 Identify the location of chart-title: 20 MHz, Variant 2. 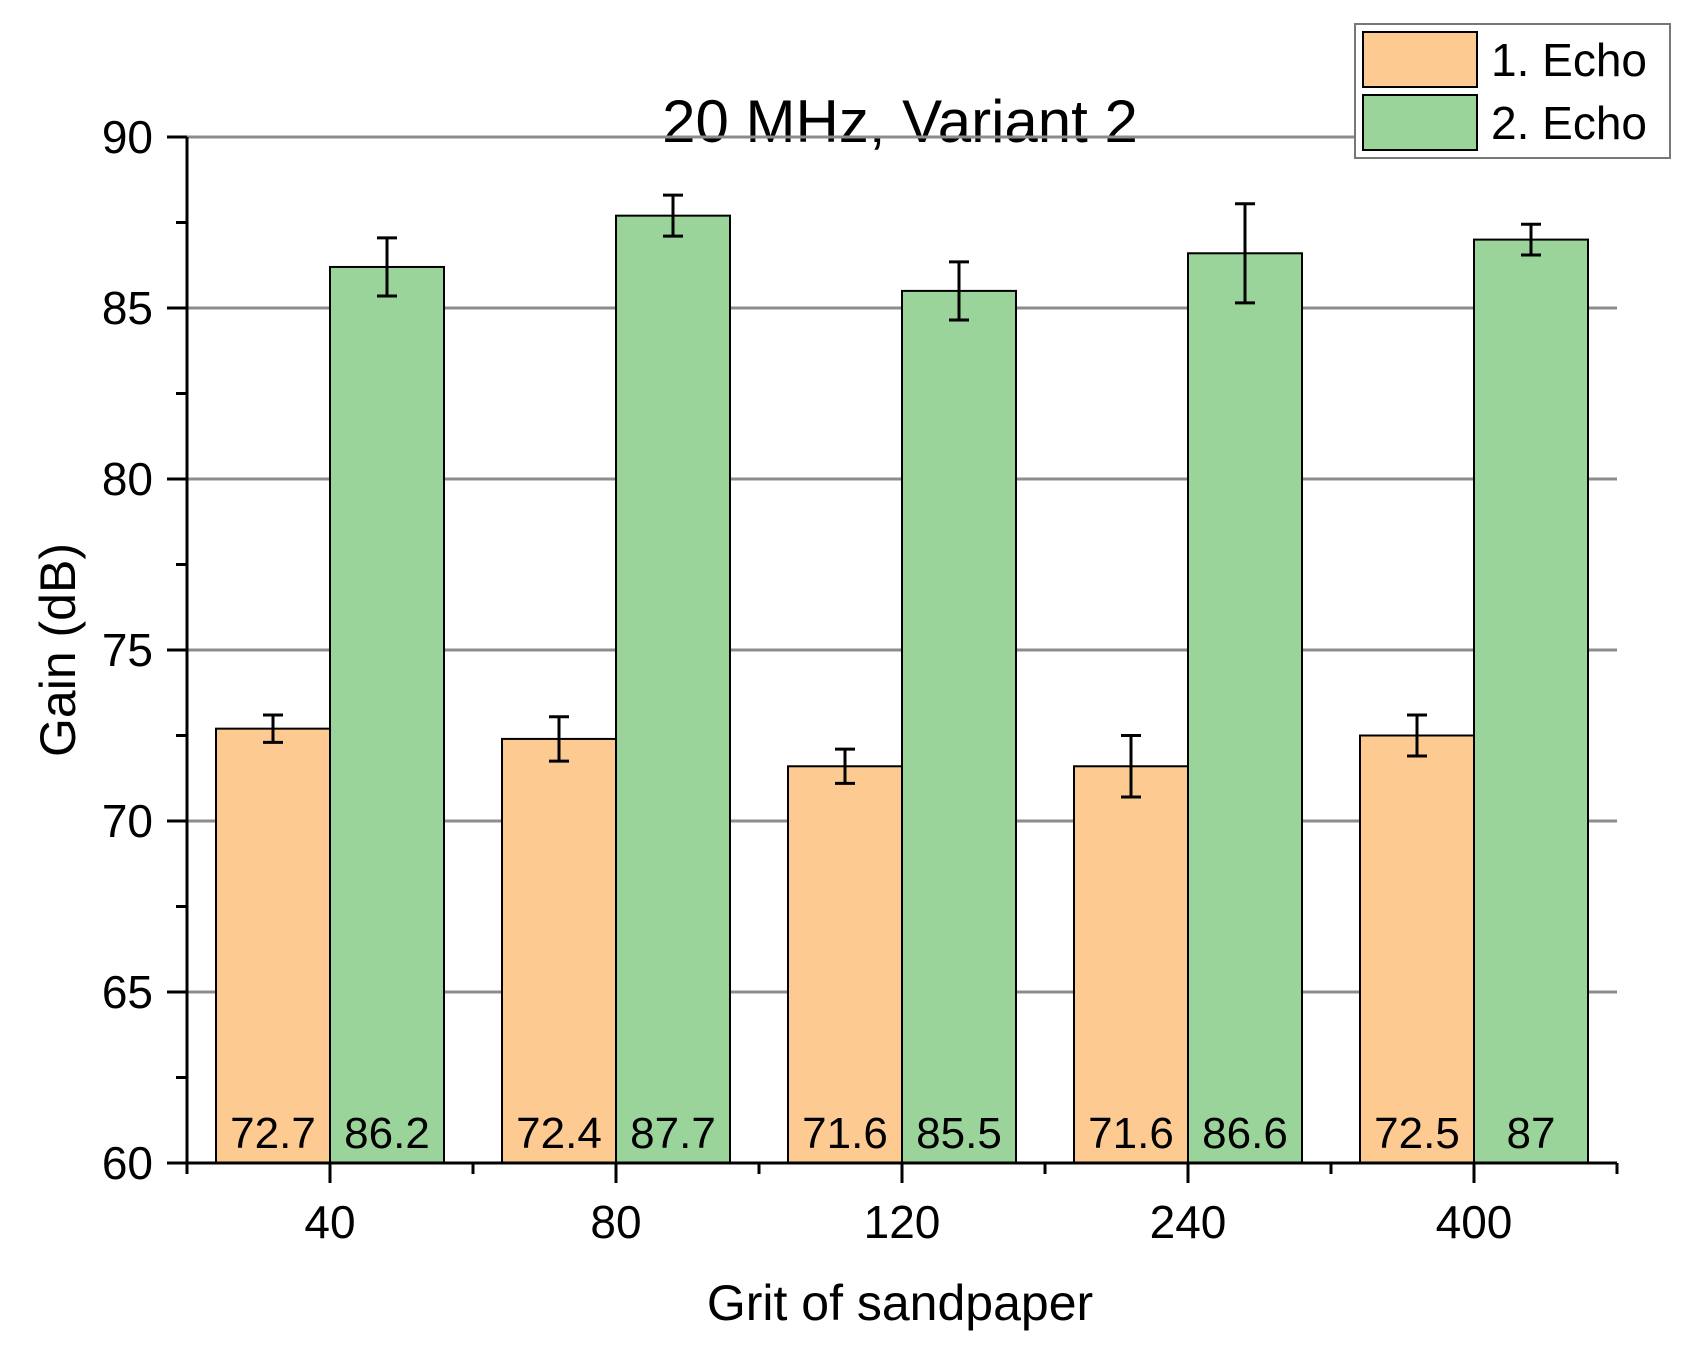
(900, 121).